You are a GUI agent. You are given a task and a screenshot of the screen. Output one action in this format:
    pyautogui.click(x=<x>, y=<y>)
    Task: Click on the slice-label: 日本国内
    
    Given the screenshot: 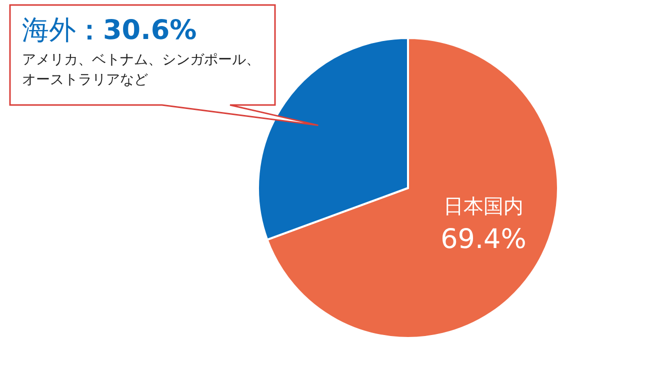 What is the action you would take?
    pyautogui.click(x=483, y=206)
    